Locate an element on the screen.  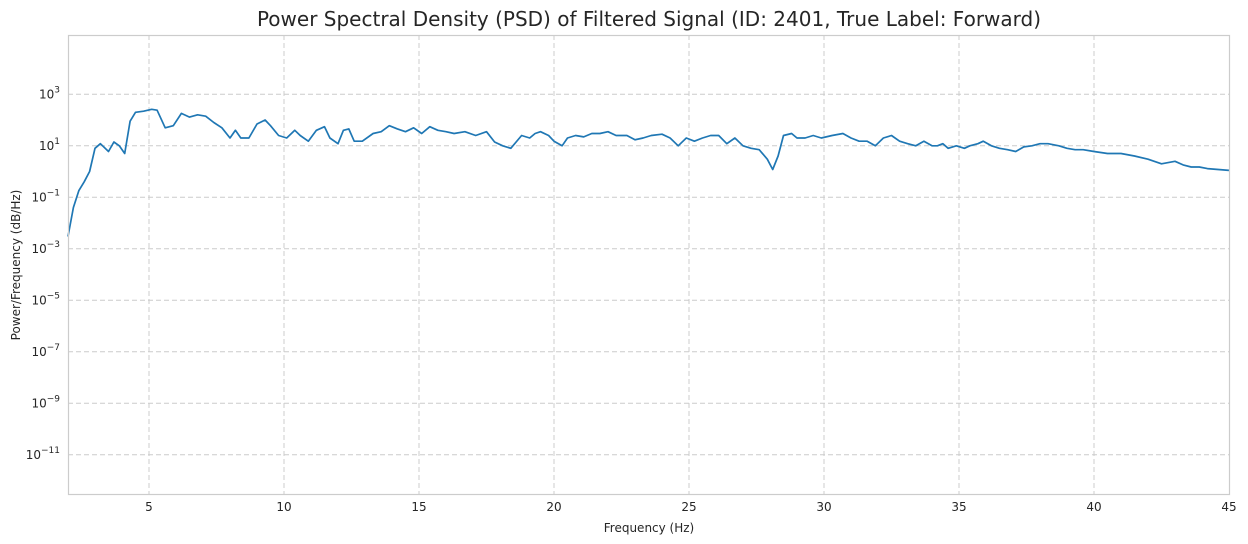
x-tick-label: 5 is located at coordinates (149, 507).